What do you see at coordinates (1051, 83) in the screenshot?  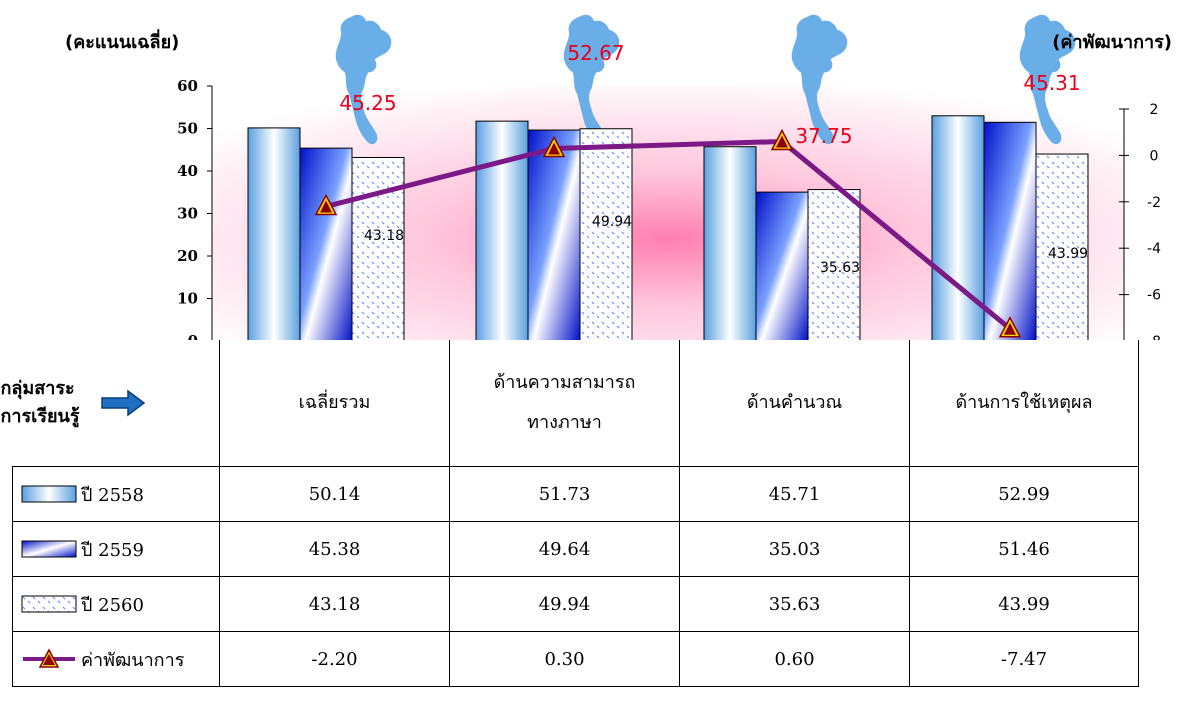 I see `map-value-label: 45.31` at bounding box center [1051, 83].